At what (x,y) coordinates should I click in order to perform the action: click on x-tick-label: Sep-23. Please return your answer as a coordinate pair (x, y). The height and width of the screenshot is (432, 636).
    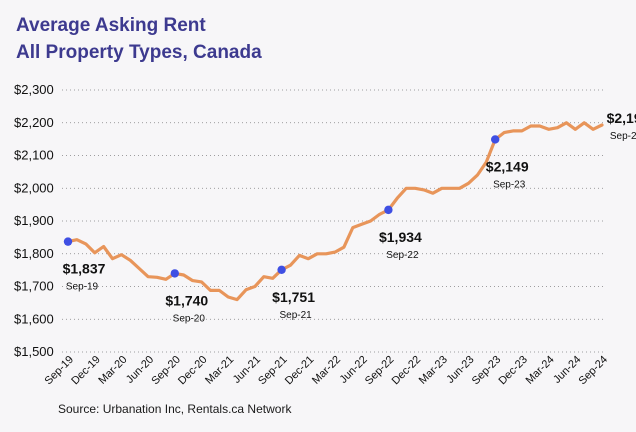
    Looking at the image, I should click on (487, 371).